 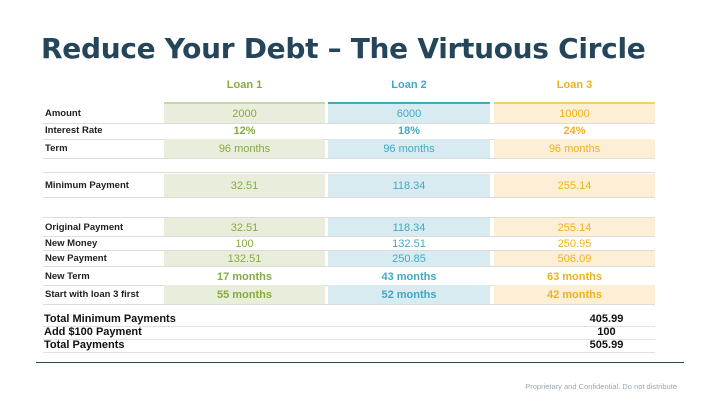 I want to click on cell-new-money-loan-1: 100, so click(x=244, y=243).